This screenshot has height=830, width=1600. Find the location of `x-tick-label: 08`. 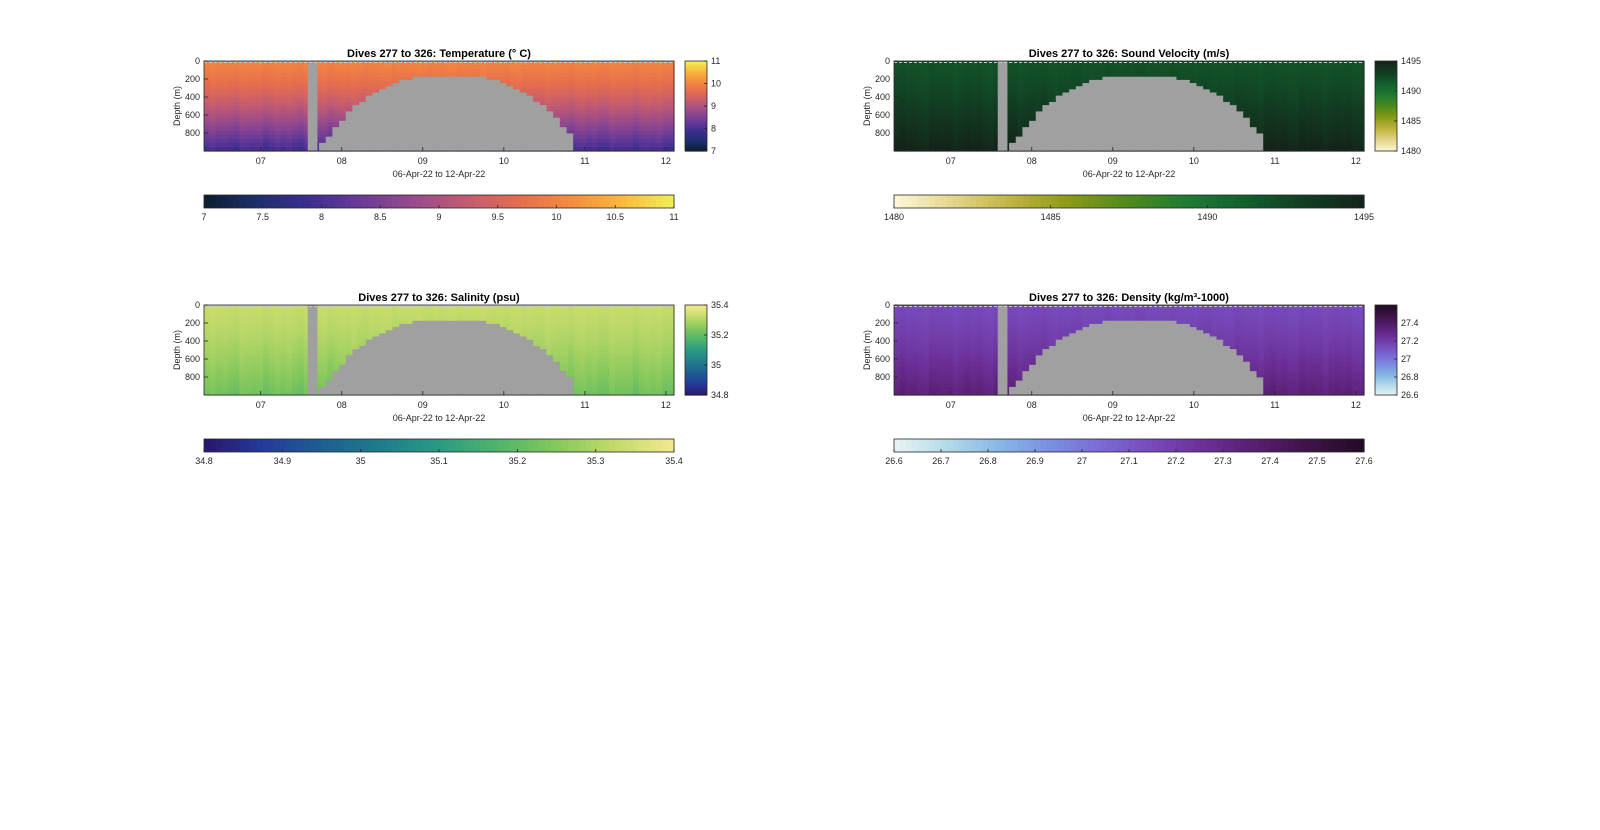

x-tick-label: 08 is located at coordinates (342, 161).